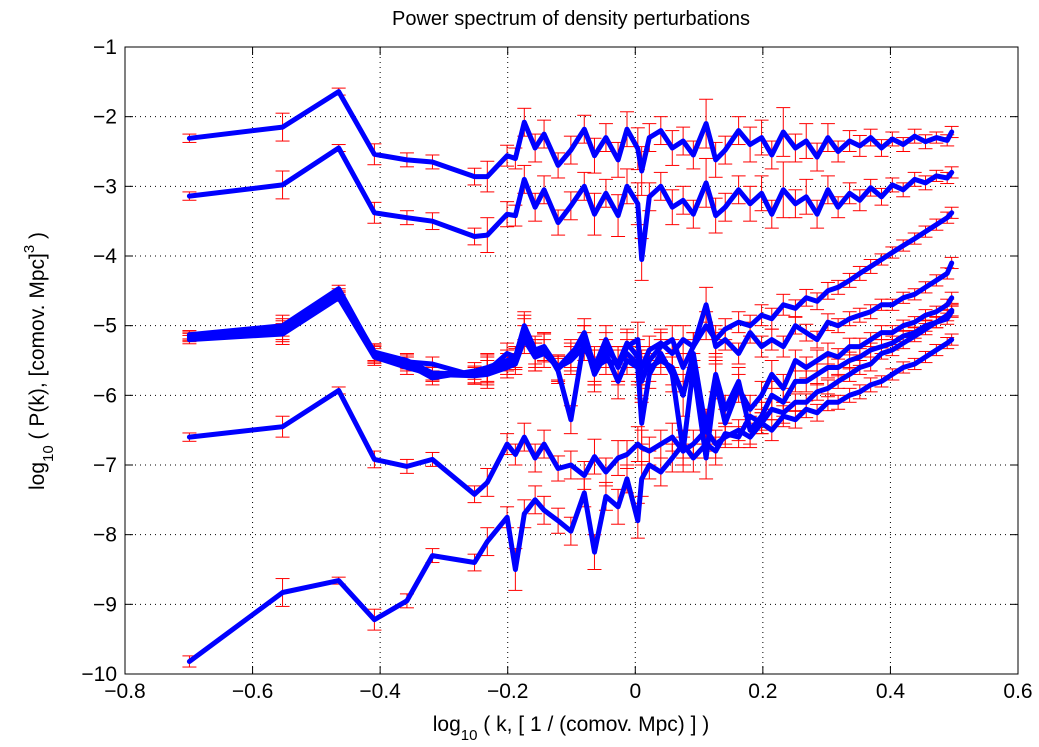  I want to click on y-tick-label: −2, so click(105, 117).